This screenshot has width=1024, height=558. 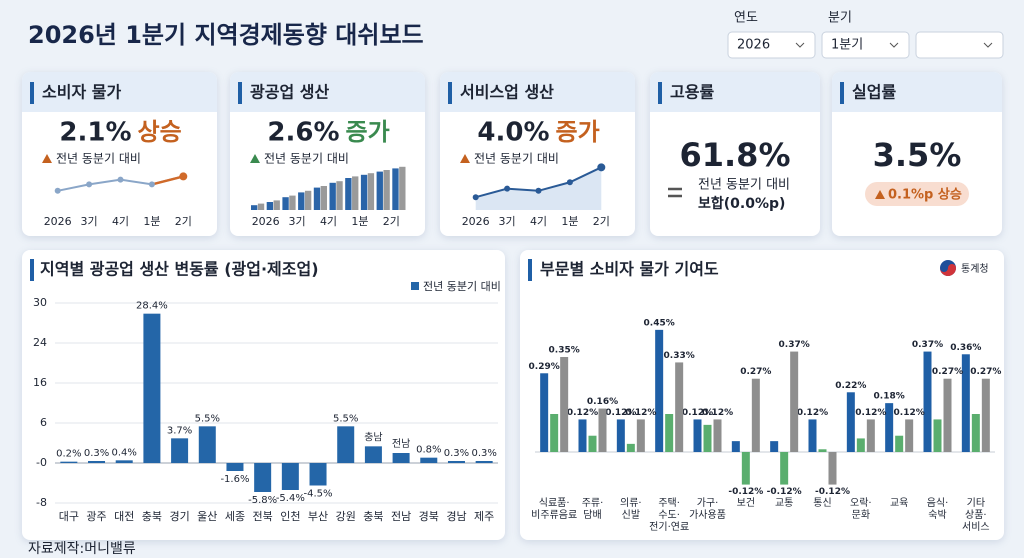 I want to click on x-tick-label: 의류· 신발, so click(x=631, y=509).